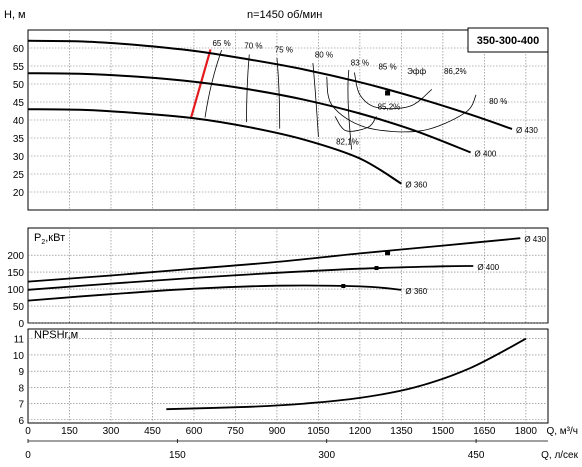 Image resolution: width=582 pixels, height=467 pixels. I want to click on efficiency-label-9: 80 %, so click(498, 101).